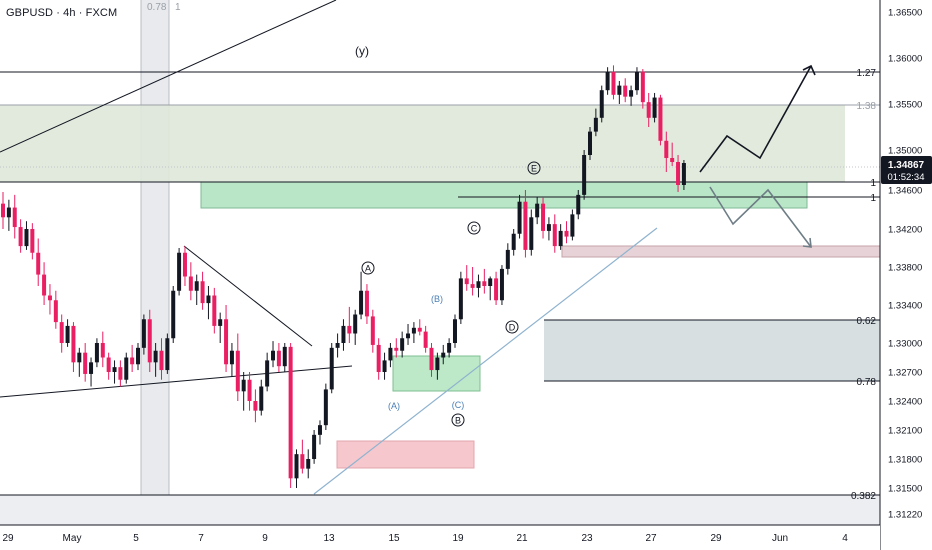 This screenshot has height=550, width=932. What do you see at coordinates (512, 328) in the screenshot?
I see `wave-label-d: D` at bounding box center [512, 328].